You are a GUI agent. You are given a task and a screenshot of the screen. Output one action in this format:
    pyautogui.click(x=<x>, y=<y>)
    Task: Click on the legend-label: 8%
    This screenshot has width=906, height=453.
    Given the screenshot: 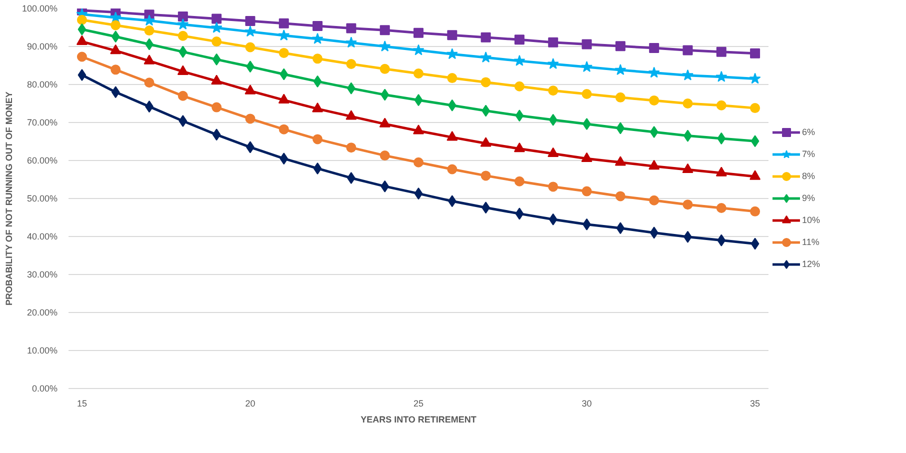 What is the action you would take?
    pyautogui.click(x=809, y=176)
    